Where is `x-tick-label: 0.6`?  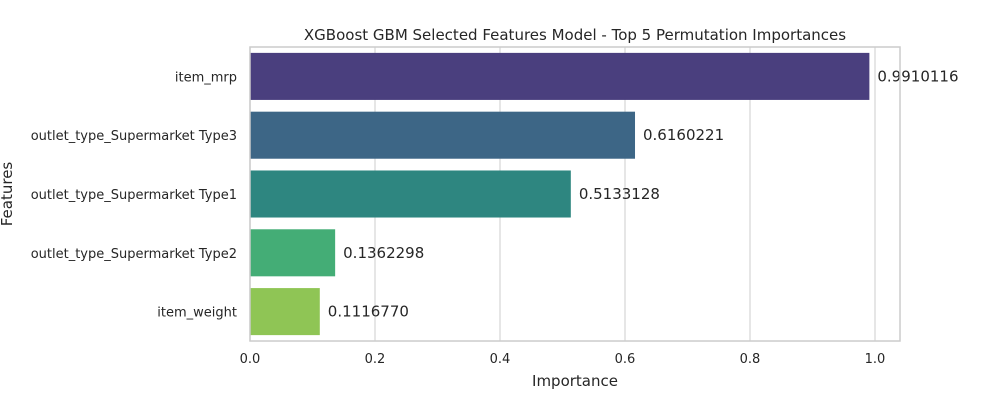 x-tick-label: 0.6 is located at coordinates (625, 359).